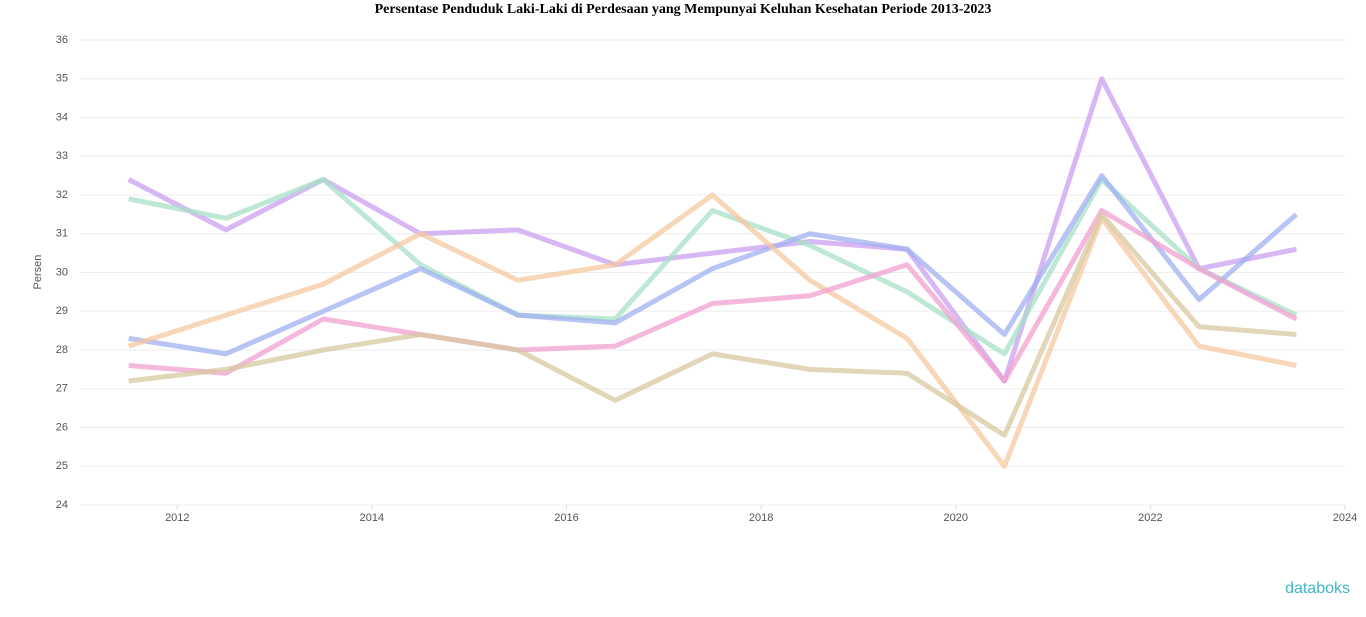 This screenshot has width=1366, height=617. I want to click on y-tick-label: 30, so click(62, 272).